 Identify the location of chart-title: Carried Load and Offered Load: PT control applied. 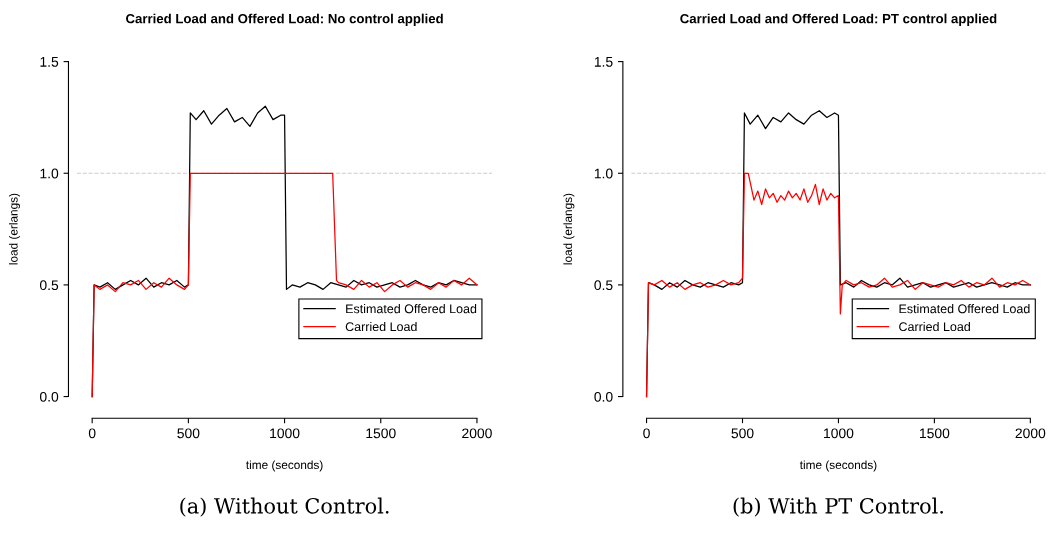
(838, 19).